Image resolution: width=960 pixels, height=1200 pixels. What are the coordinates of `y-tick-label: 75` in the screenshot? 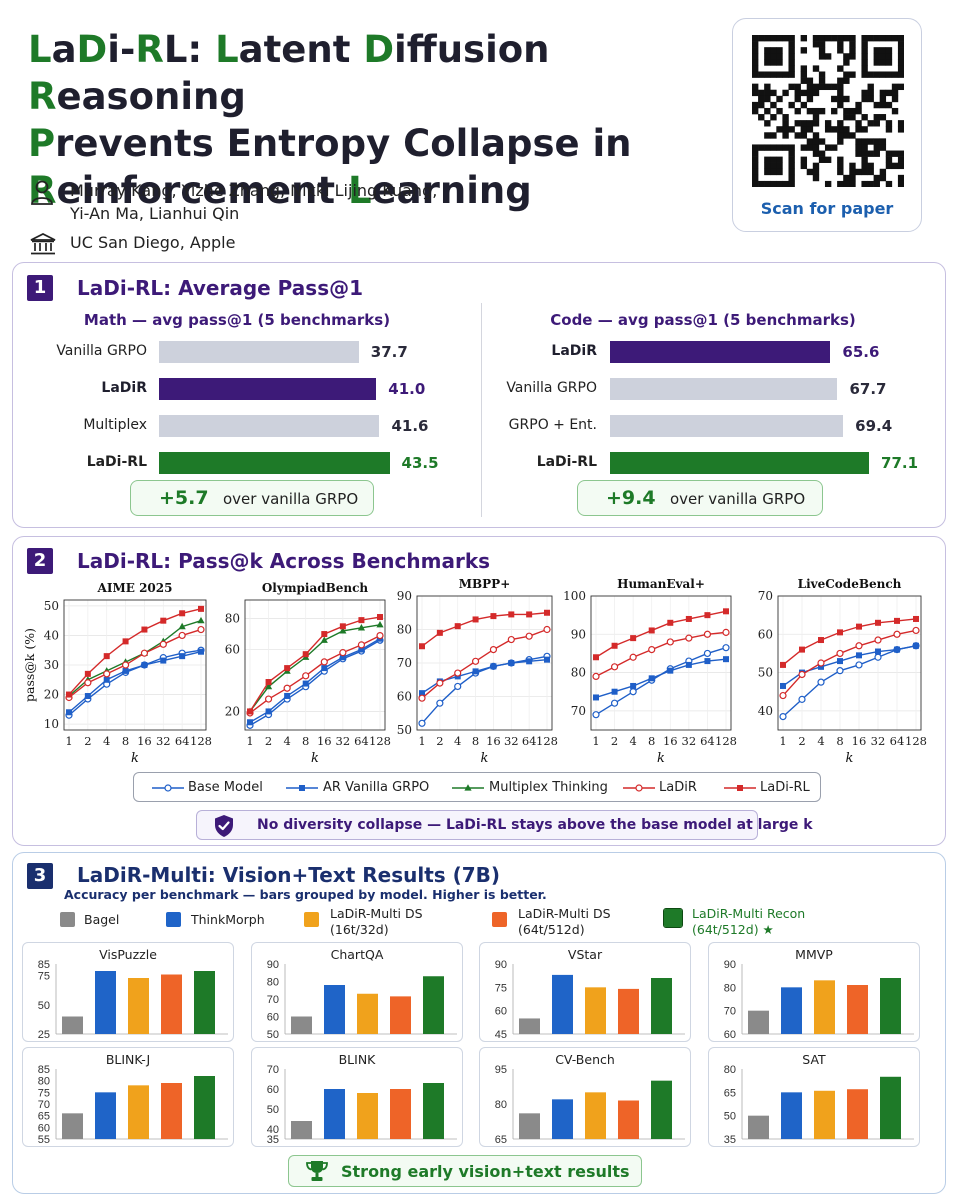 It's located at (44, 977).